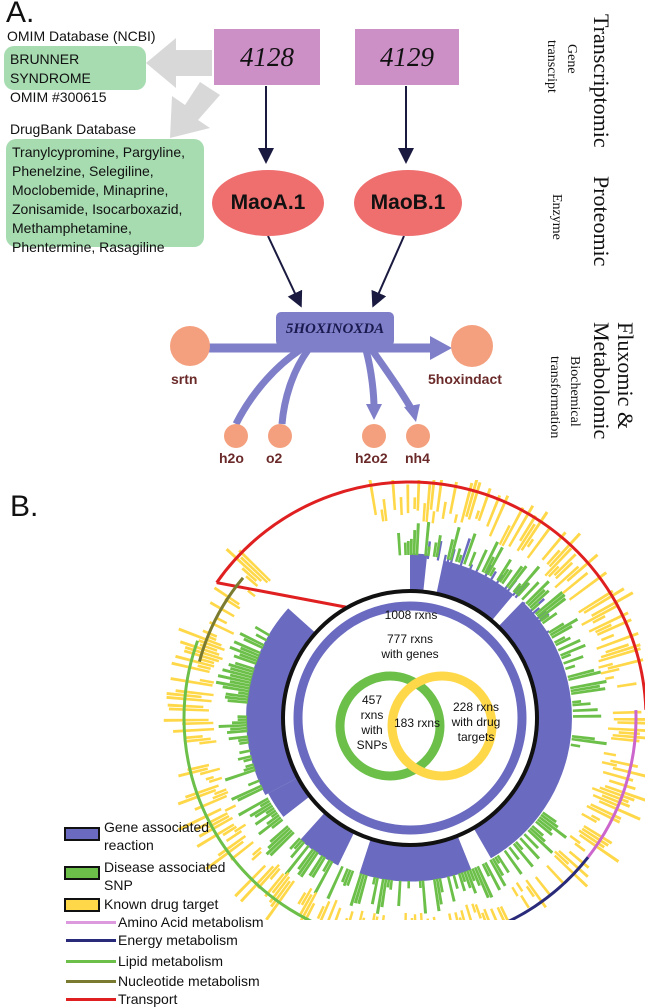  Describe the element at coordinates (472, 346) in the screenshot. I see `metabolite-product-circle` at that location.